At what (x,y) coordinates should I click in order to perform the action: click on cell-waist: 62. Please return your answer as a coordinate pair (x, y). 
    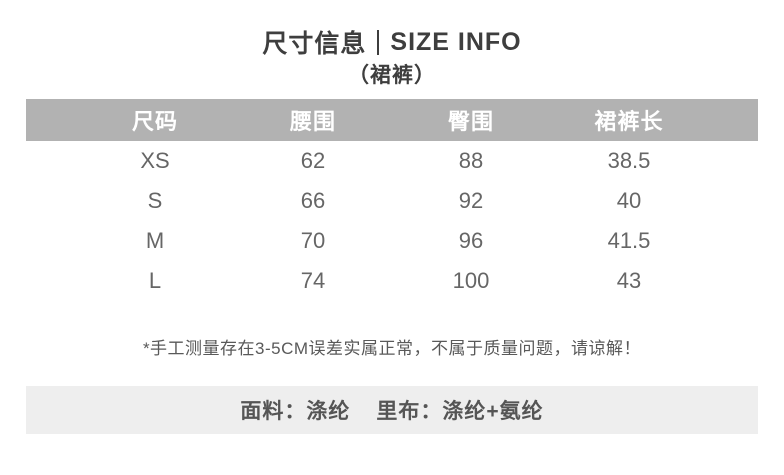
    Looking at the image, I should click on (313, 160).